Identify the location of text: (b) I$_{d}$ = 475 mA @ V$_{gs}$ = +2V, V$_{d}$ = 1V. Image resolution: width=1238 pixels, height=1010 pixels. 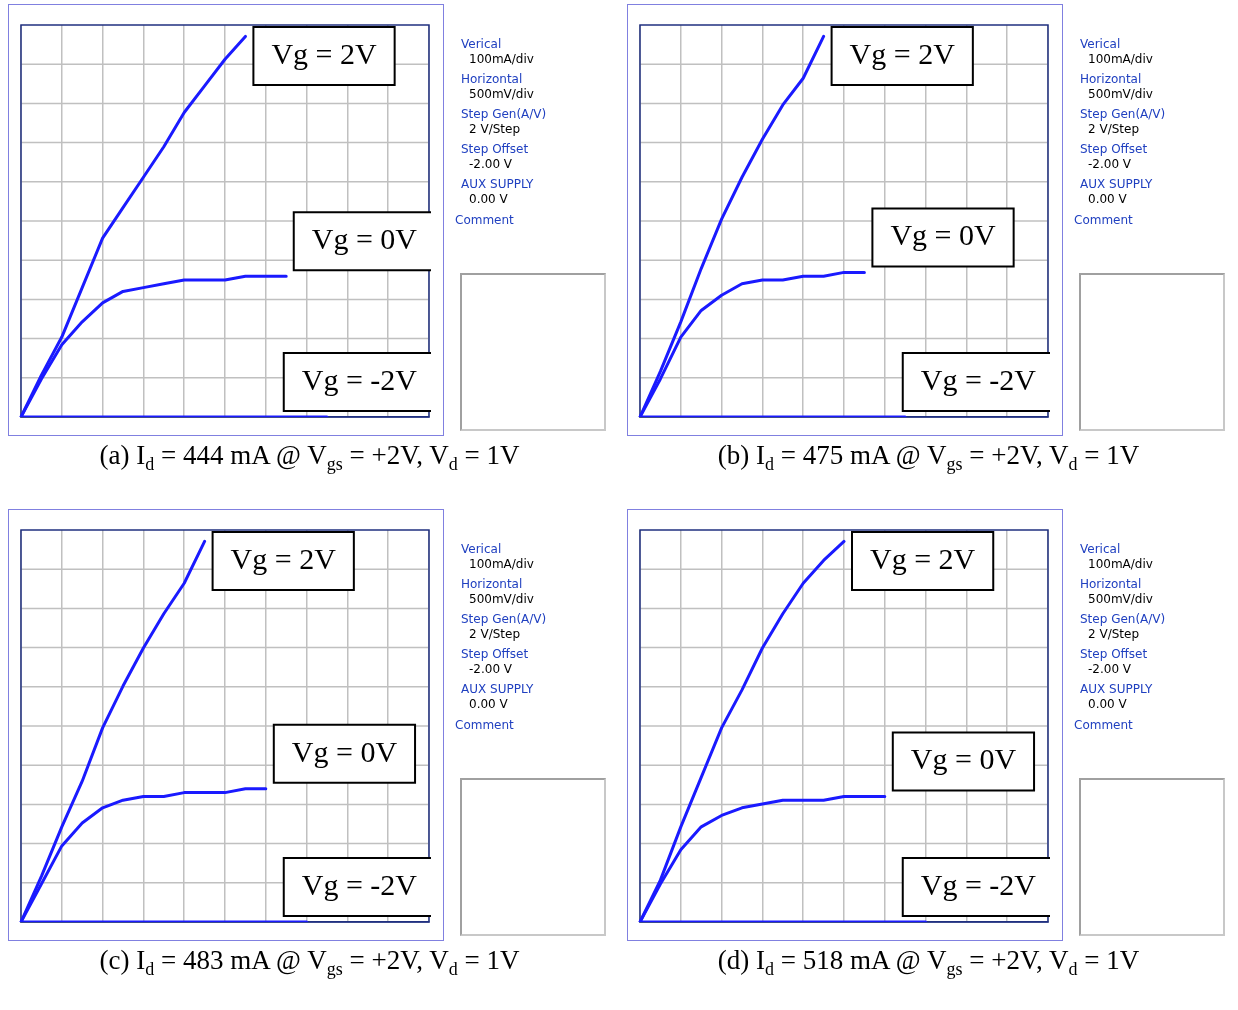
(928, 458).